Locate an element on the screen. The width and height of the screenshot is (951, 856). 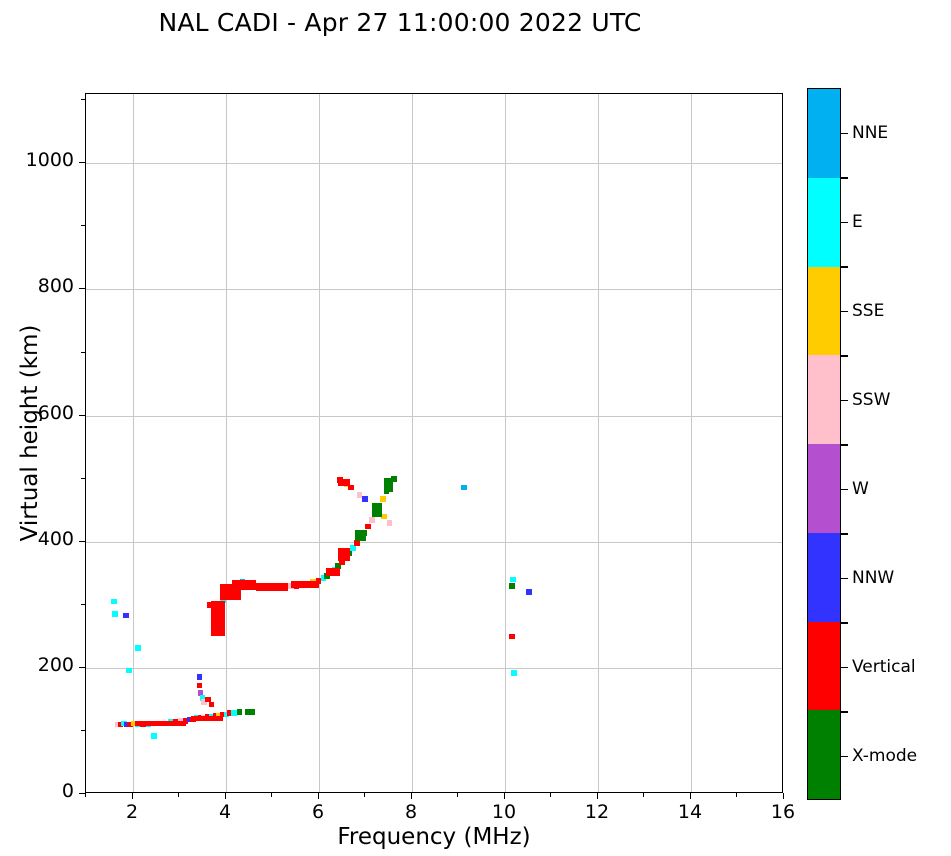
colorbar-segment-sse is located at coordinates (824, 311).